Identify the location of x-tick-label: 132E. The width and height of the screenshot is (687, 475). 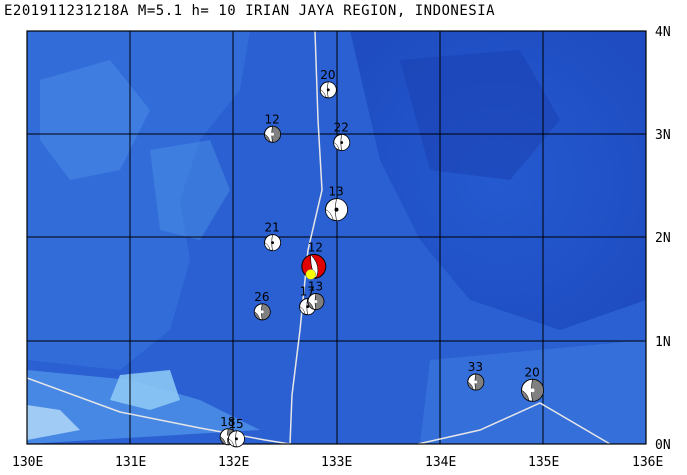
(233, 462).